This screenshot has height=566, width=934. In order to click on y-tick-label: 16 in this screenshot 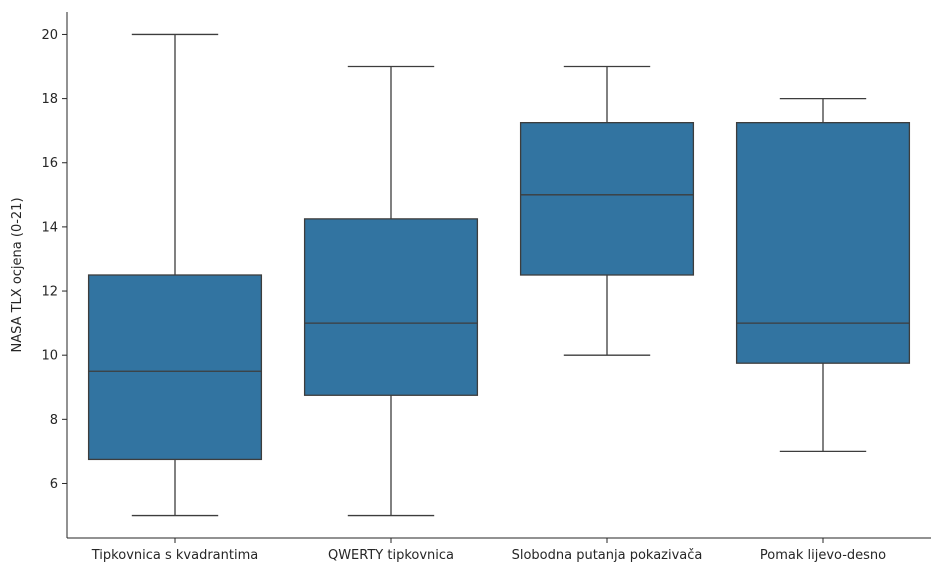, I will do `click(49, 163)`.